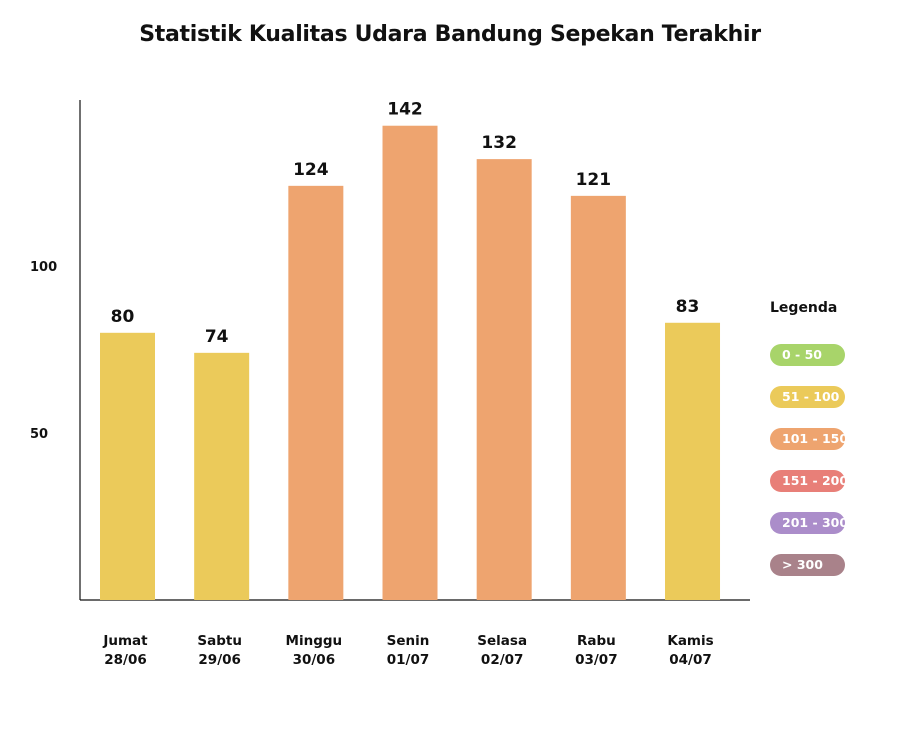 The width and height of the screenshot is (900, 750). I want to click on legend-item-51-100: 51 - 100, so click(807, 397).